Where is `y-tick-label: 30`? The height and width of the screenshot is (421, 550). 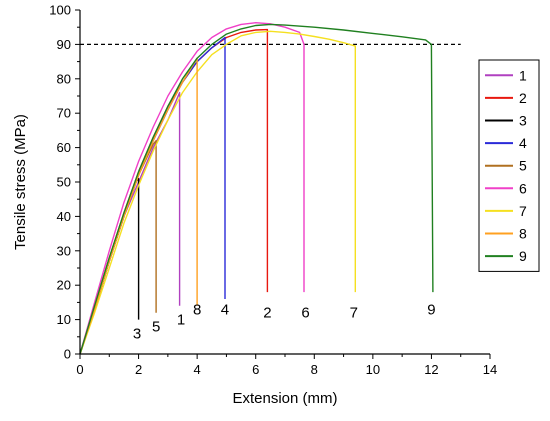 y-tick-label: 30 is located at coordinates (64, 250).